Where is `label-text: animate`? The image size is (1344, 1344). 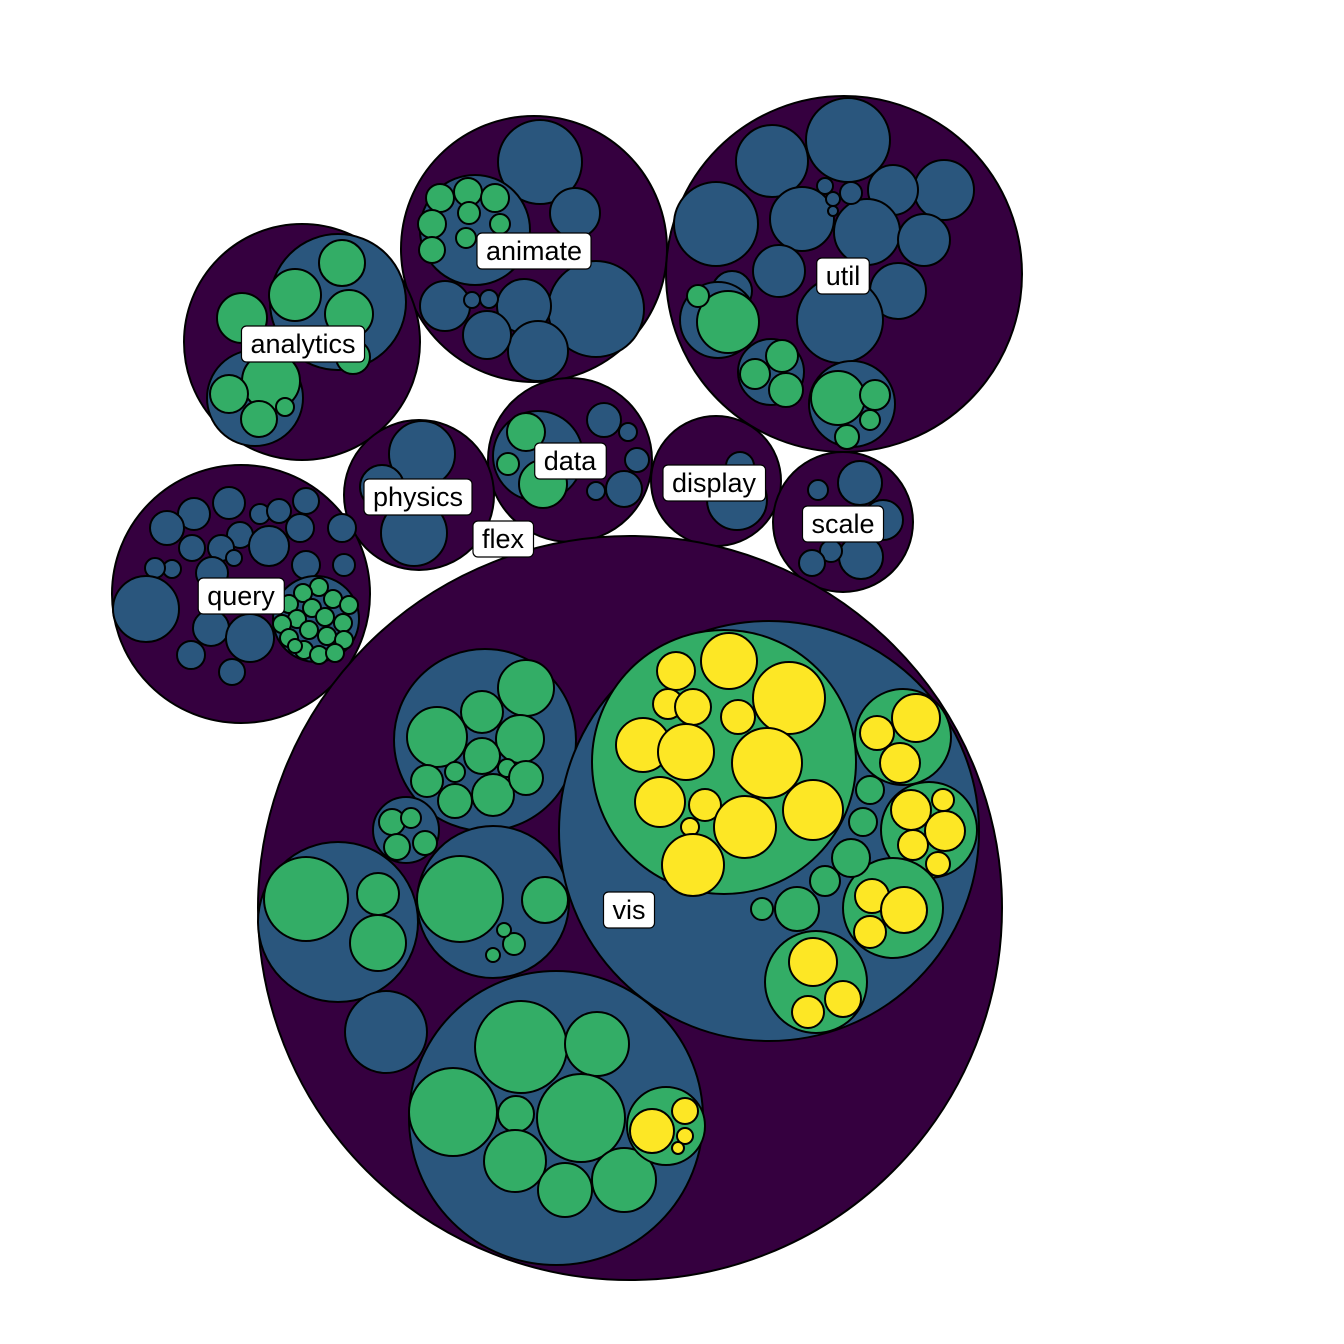 label-text: animate is located at coordinates (534, 251).